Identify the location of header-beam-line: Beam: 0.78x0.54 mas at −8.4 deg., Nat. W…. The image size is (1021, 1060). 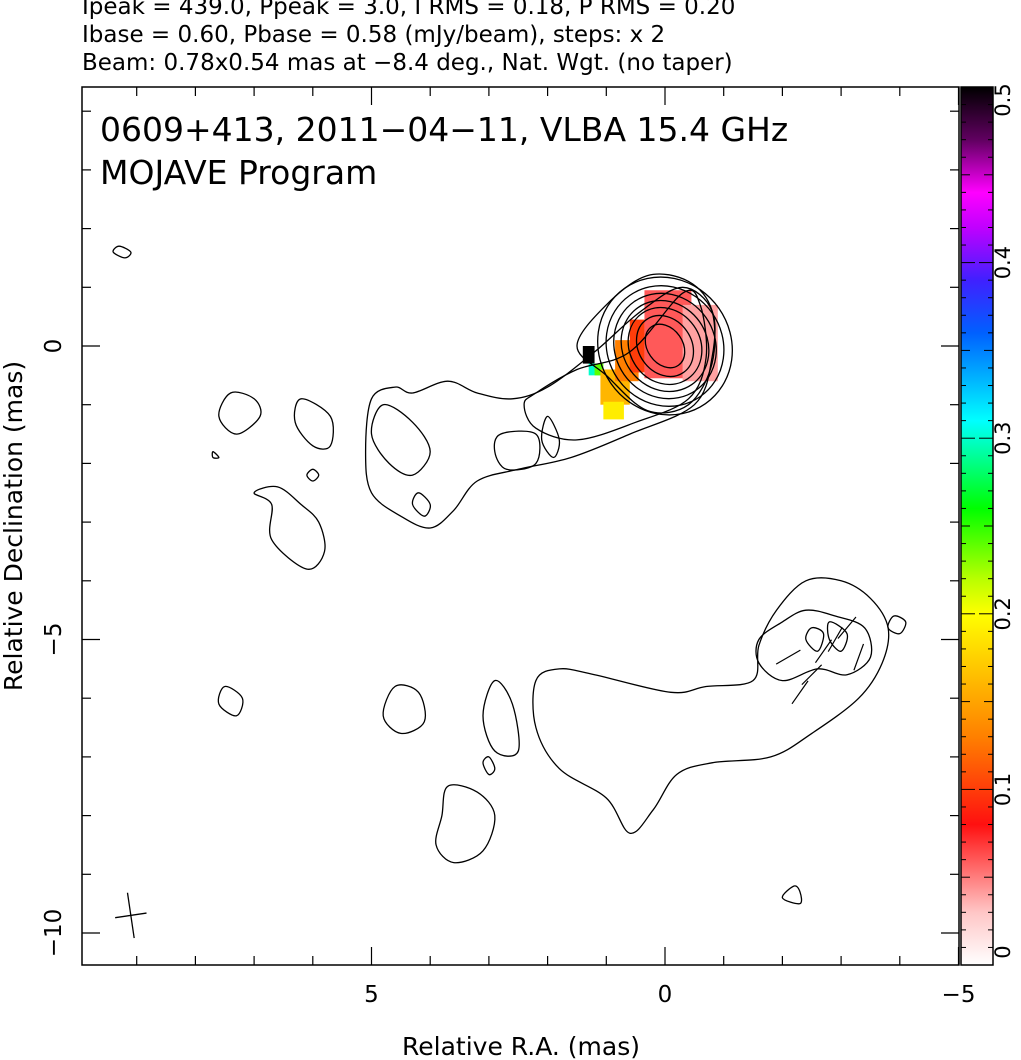
(407, 63).